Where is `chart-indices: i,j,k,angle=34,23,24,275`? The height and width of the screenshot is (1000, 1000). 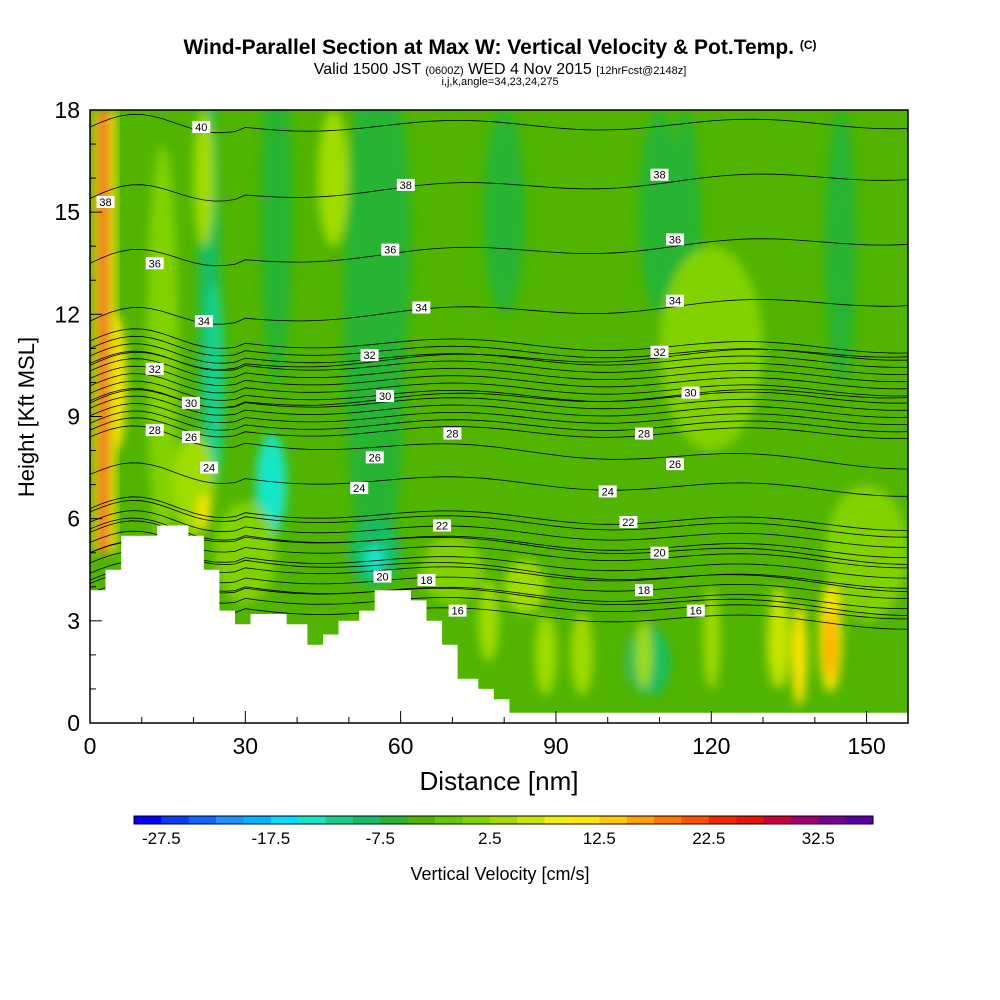 chart-indices: i,j,k,angle=34,23,24,275 is located at coordinates (500, 82).